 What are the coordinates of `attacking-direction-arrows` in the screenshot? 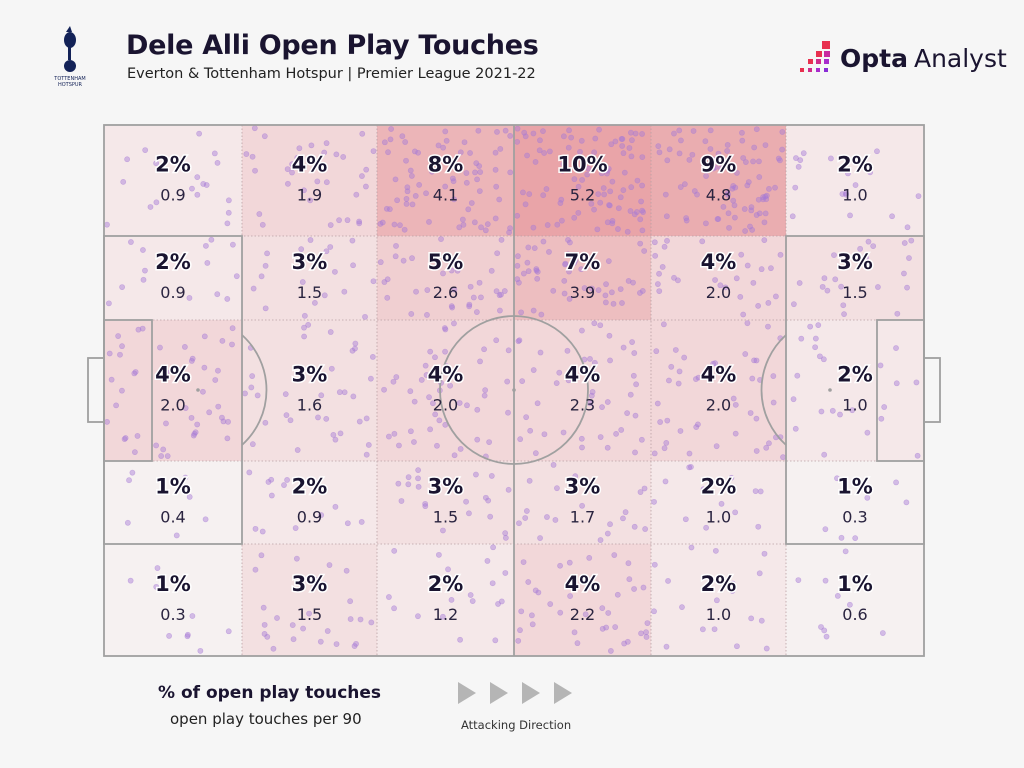 It's located at (515, 693).